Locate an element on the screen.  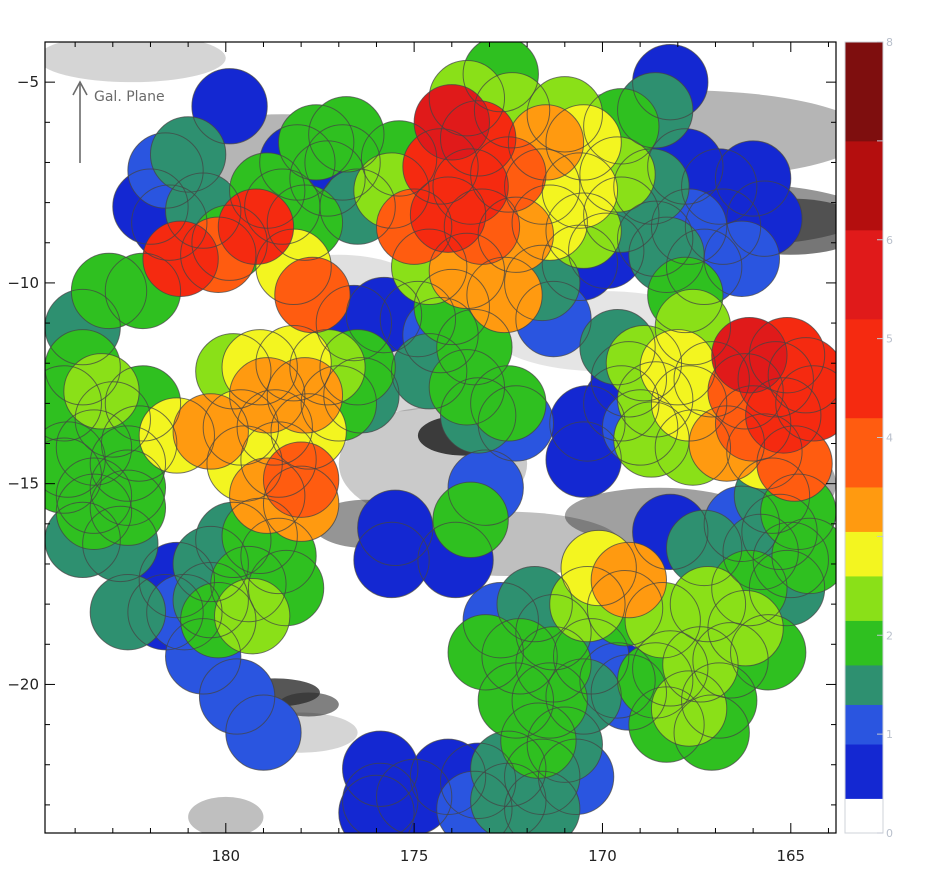
colorbar-tick-label: 2 is located at coordinates (889, 635).